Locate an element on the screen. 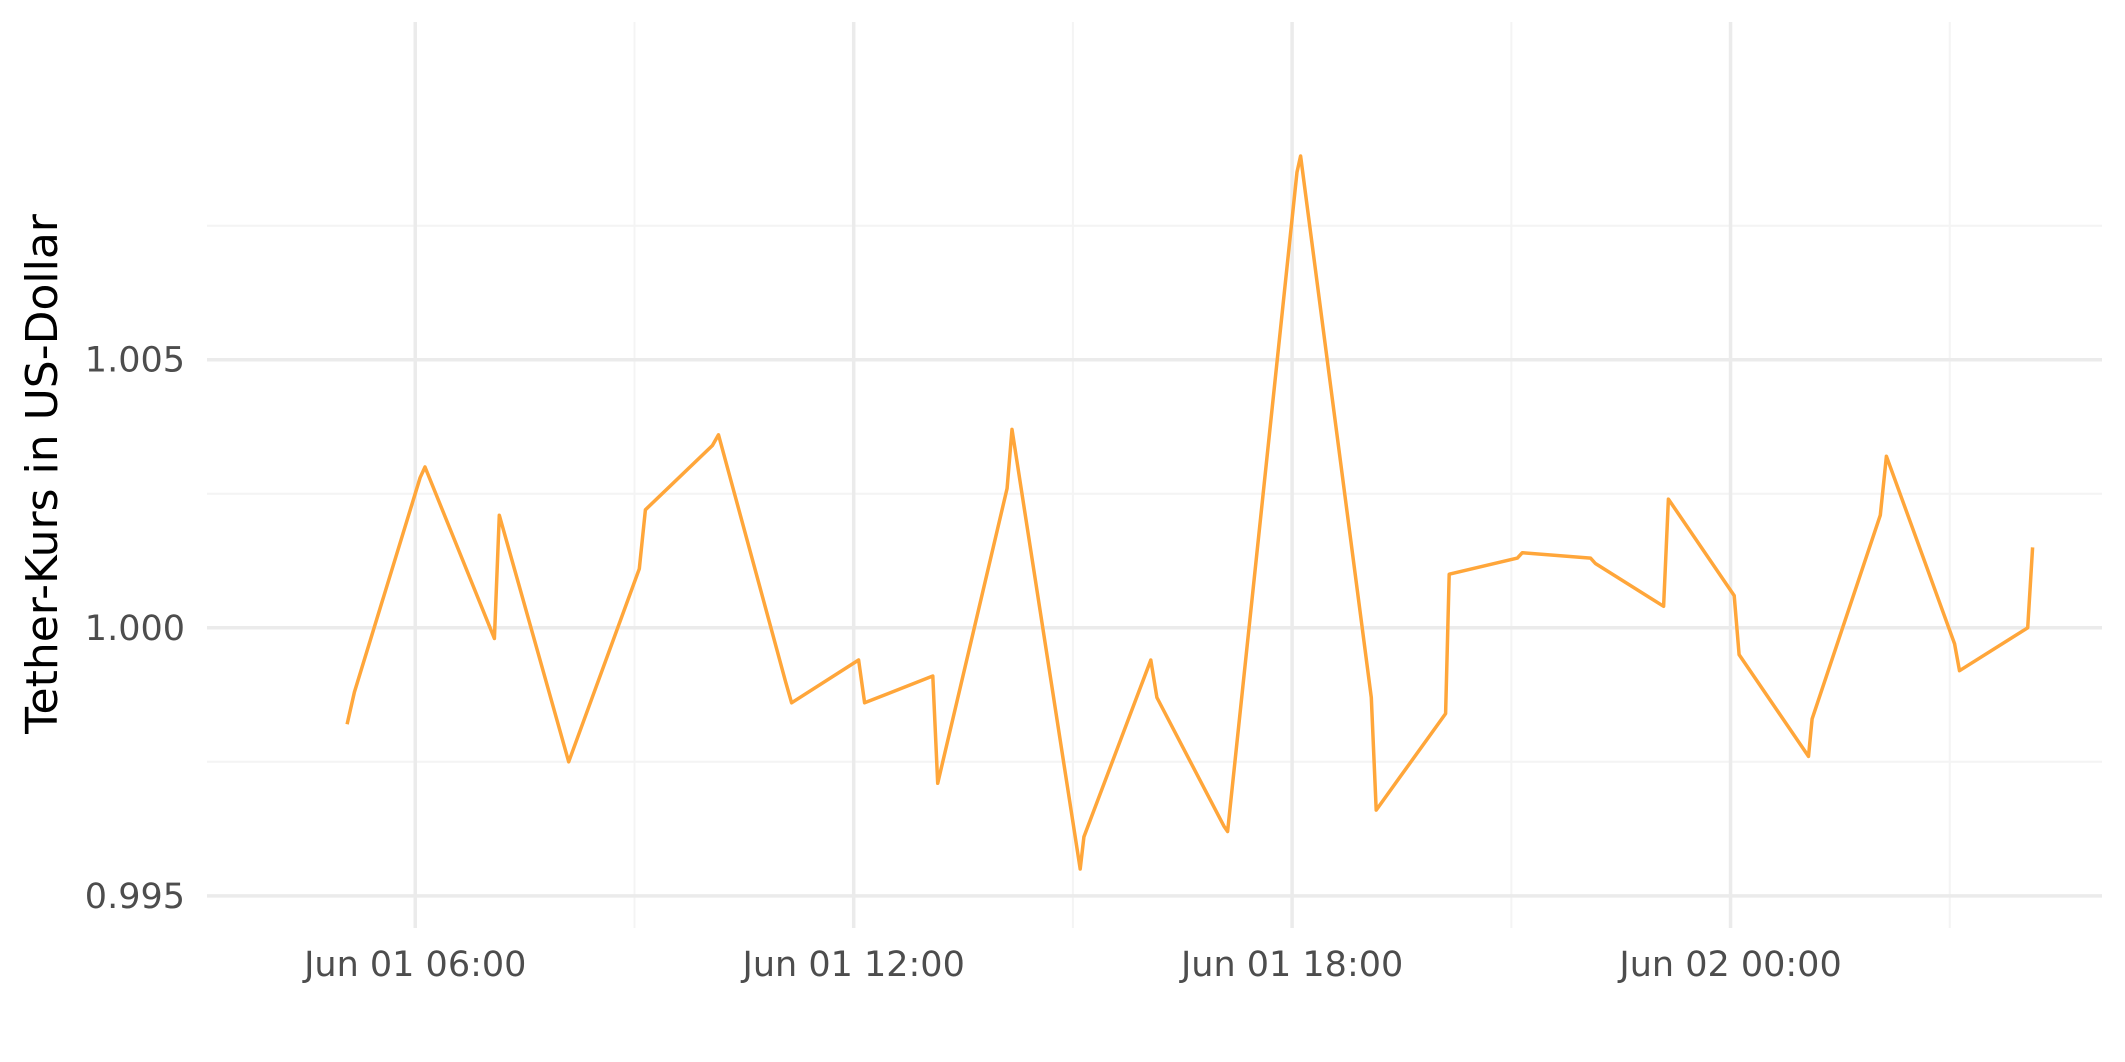 This screenshot has width=2125, height=1062. y-axis-tick-labels: 0.995 1.000 1.005 is located at coordinates (135, 629).